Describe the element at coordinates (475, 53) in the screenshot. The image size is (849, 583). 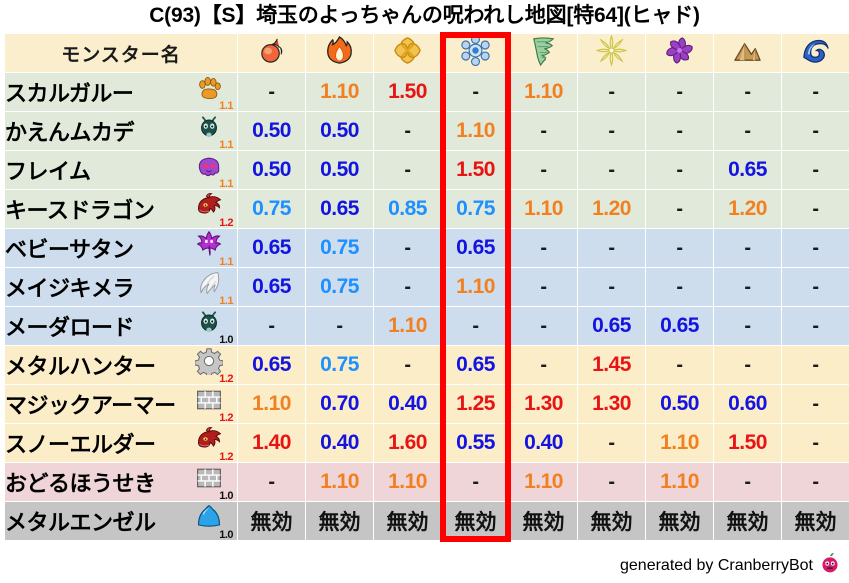
I see `column-header-hyado` at that location.